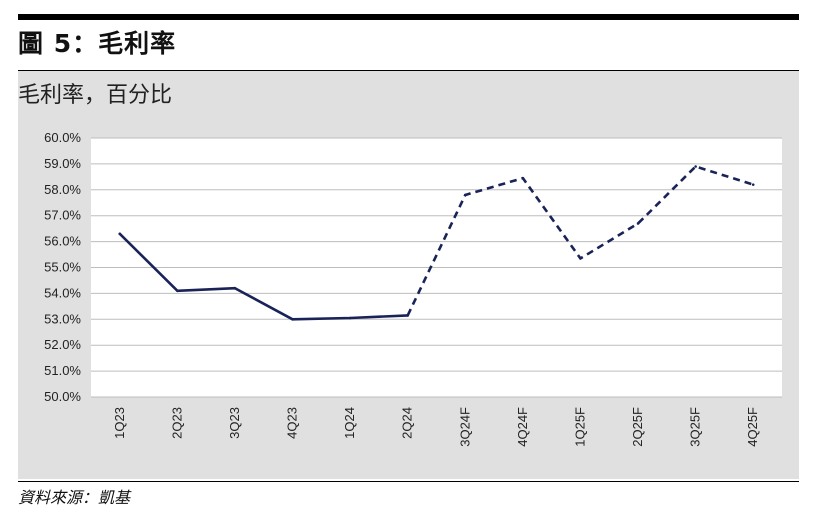  Describe the element at coordinates (176, 423) in the screenshot. I see `x-tick-label: 2Q23` at that location.